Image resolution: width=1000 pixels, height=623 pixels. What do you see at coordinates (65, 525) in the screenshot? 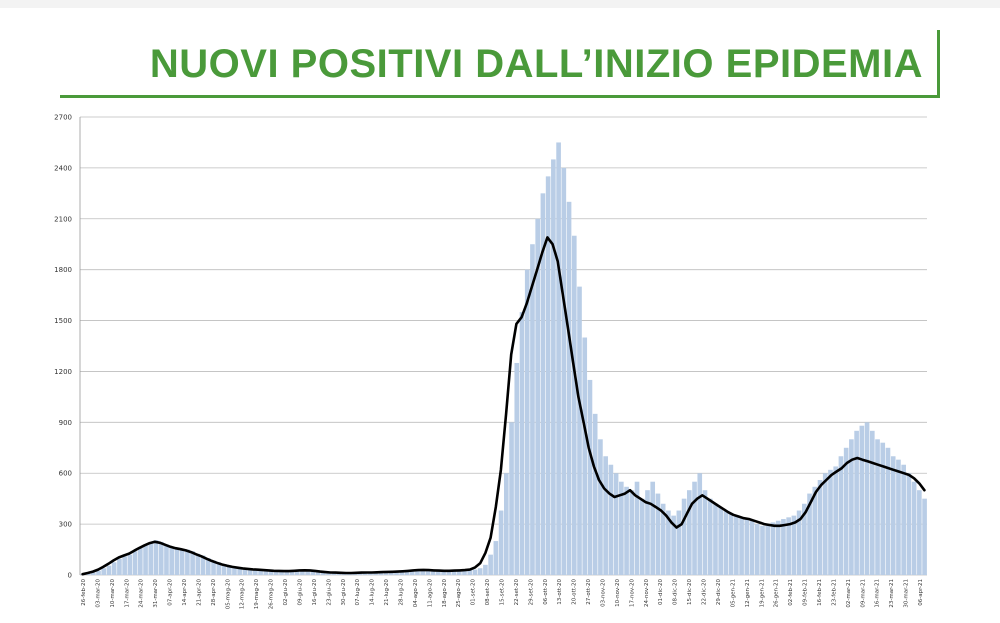
I see `y-tick-label: 300` at bounding box center [65, 525].